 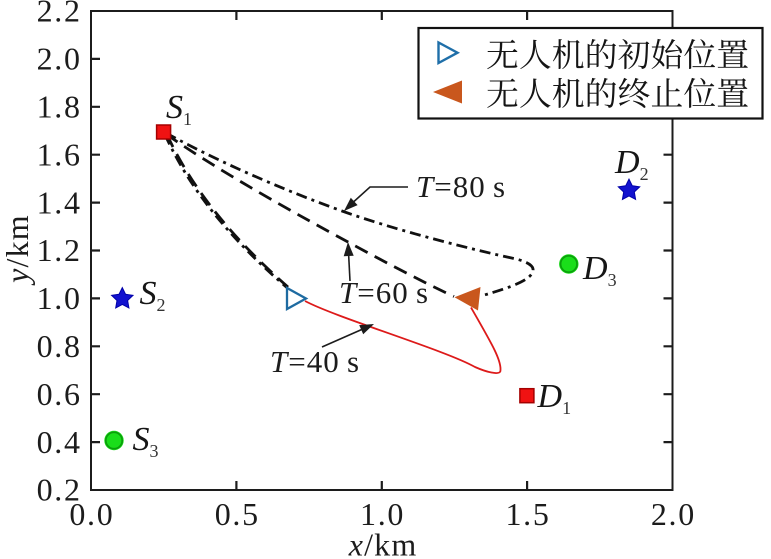 What do you see at coordinates (59, 346) in the screenshot?
I see `svg-text: 0.8` at bounding box center [59, 346].